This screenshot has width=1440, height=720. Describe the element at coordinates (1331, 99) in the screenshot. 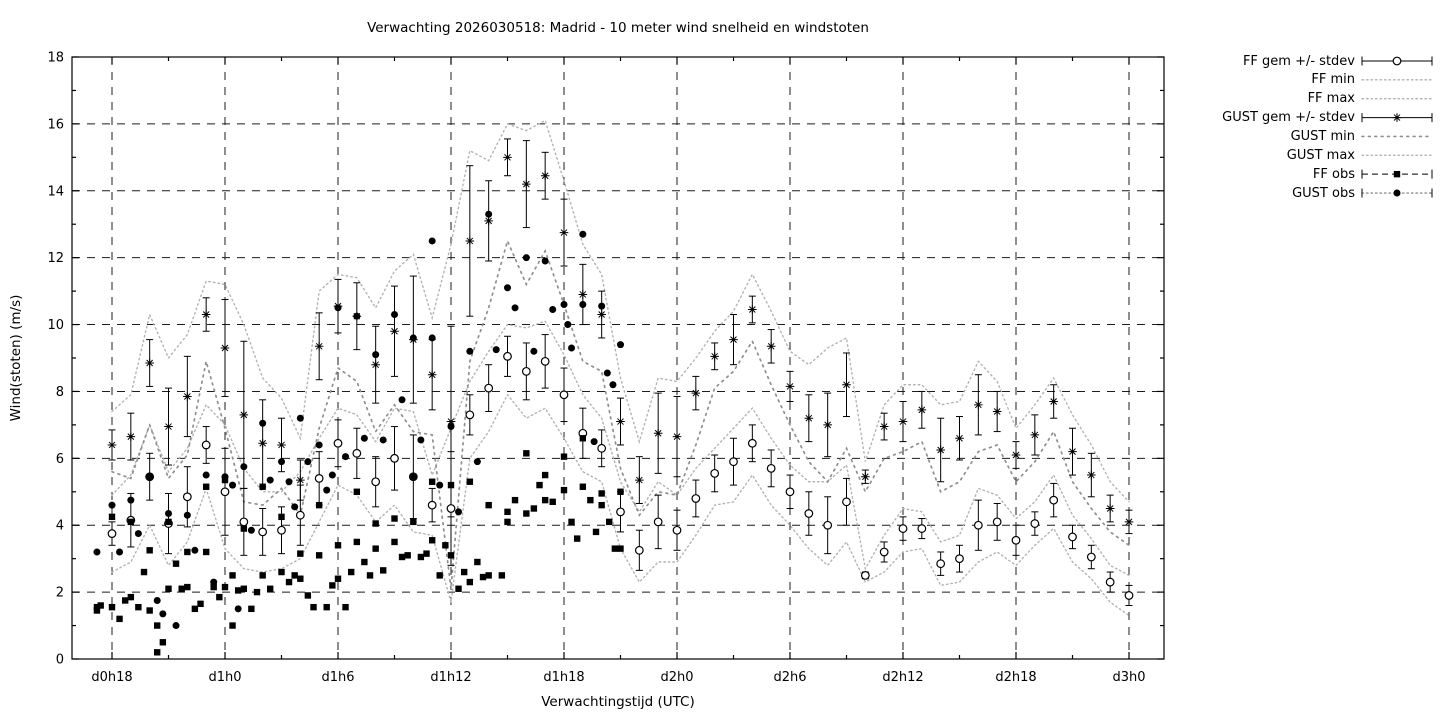

I see `legend-entry-ff-max: FF max` at that location.